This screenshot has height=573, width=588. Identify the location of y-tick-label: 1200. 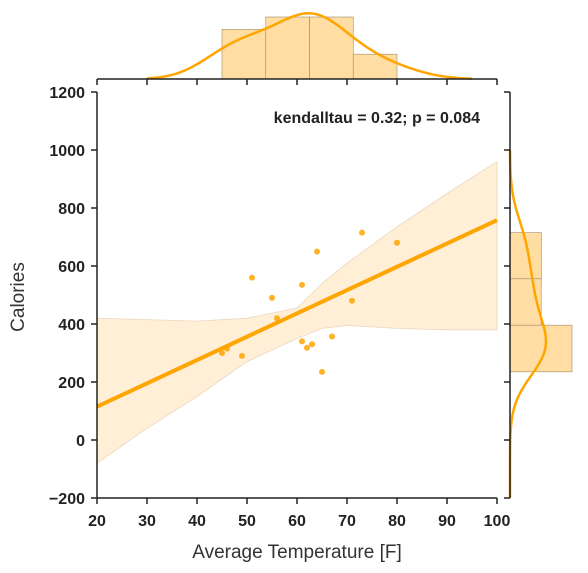
(67, 93).